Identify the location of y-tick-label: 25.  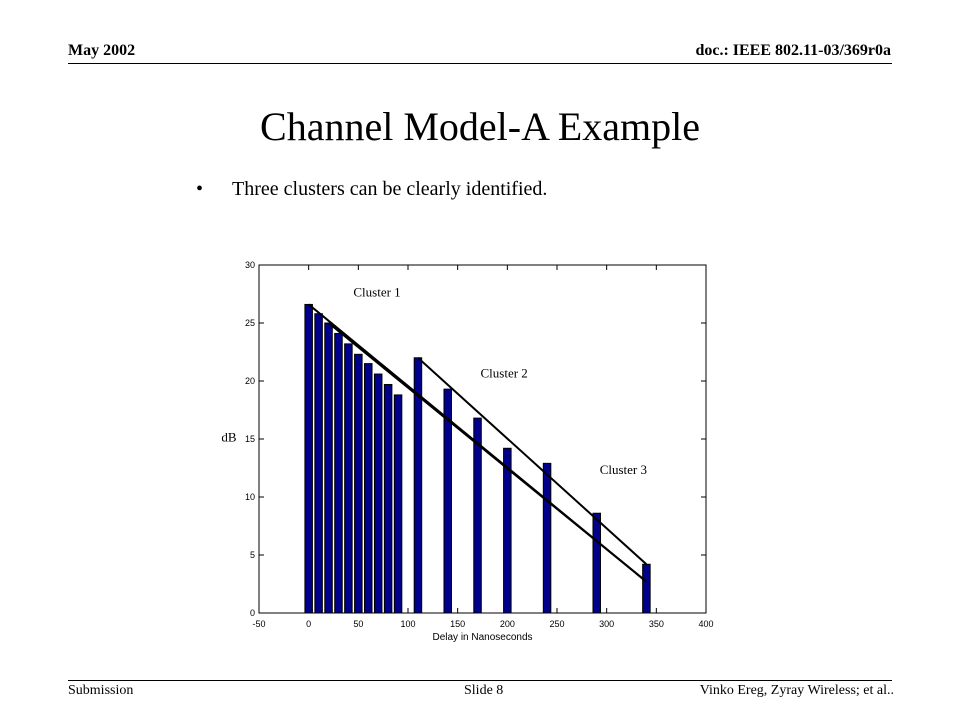
(250, 323).